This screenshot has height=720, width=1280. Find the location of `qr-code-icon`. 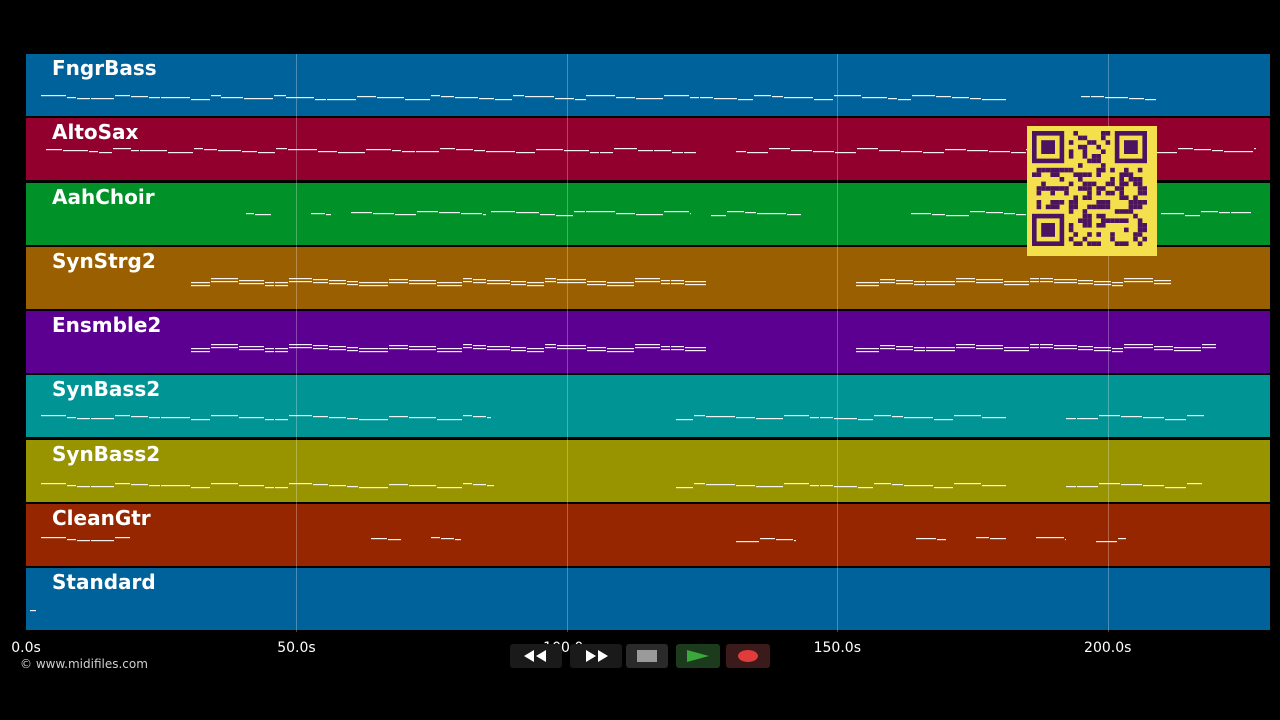

qr-code-icon is located at coordinates (1092, 191).